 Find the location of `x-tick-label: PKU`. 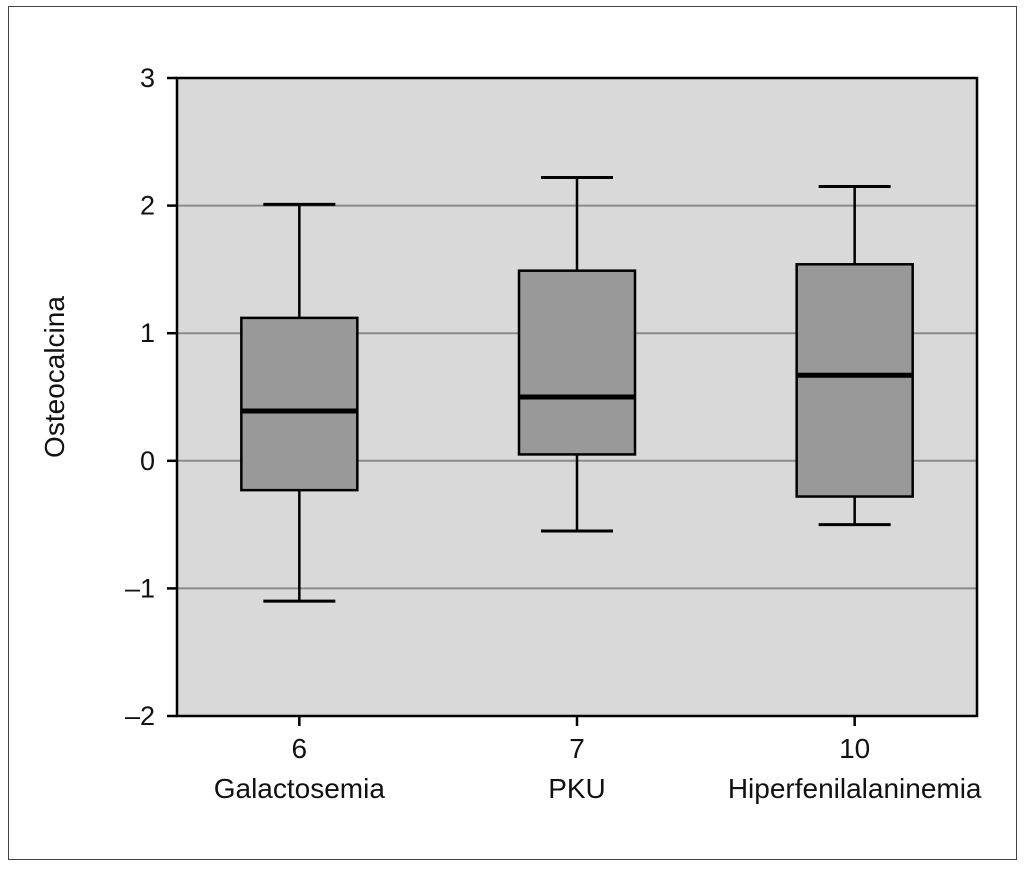

x-tick-label: PKU is located at coordinates (577, 788).